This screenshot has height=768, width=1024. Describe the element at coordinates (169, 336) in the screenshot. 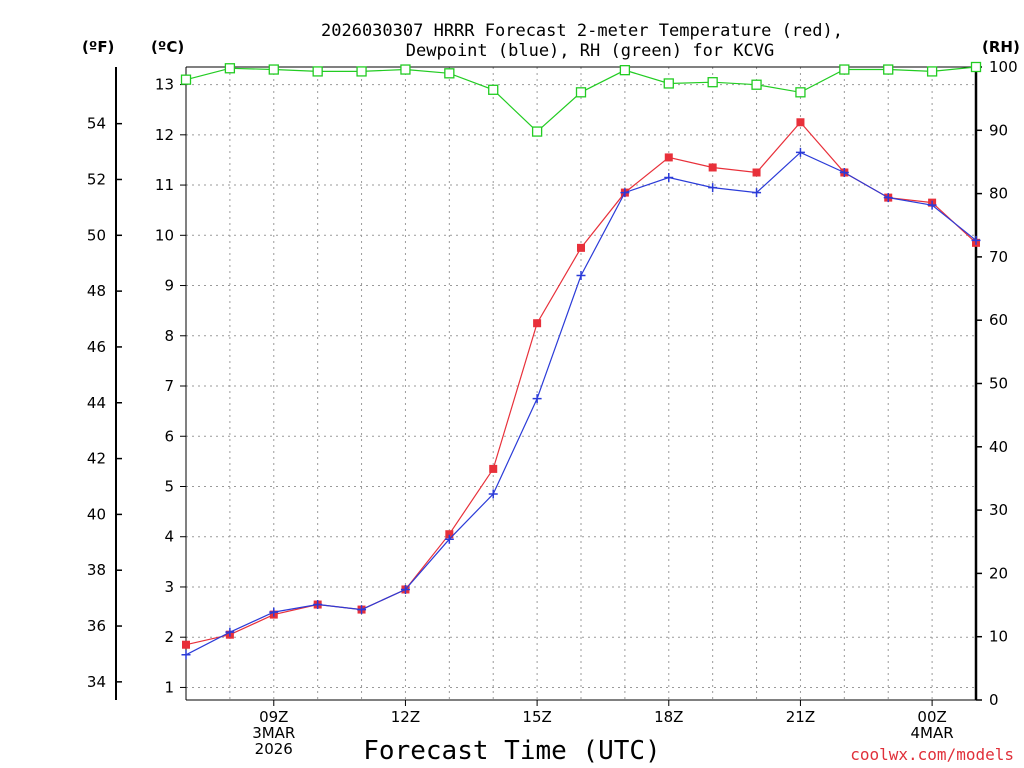

I see `celsius-tick-label: 8` at that location.